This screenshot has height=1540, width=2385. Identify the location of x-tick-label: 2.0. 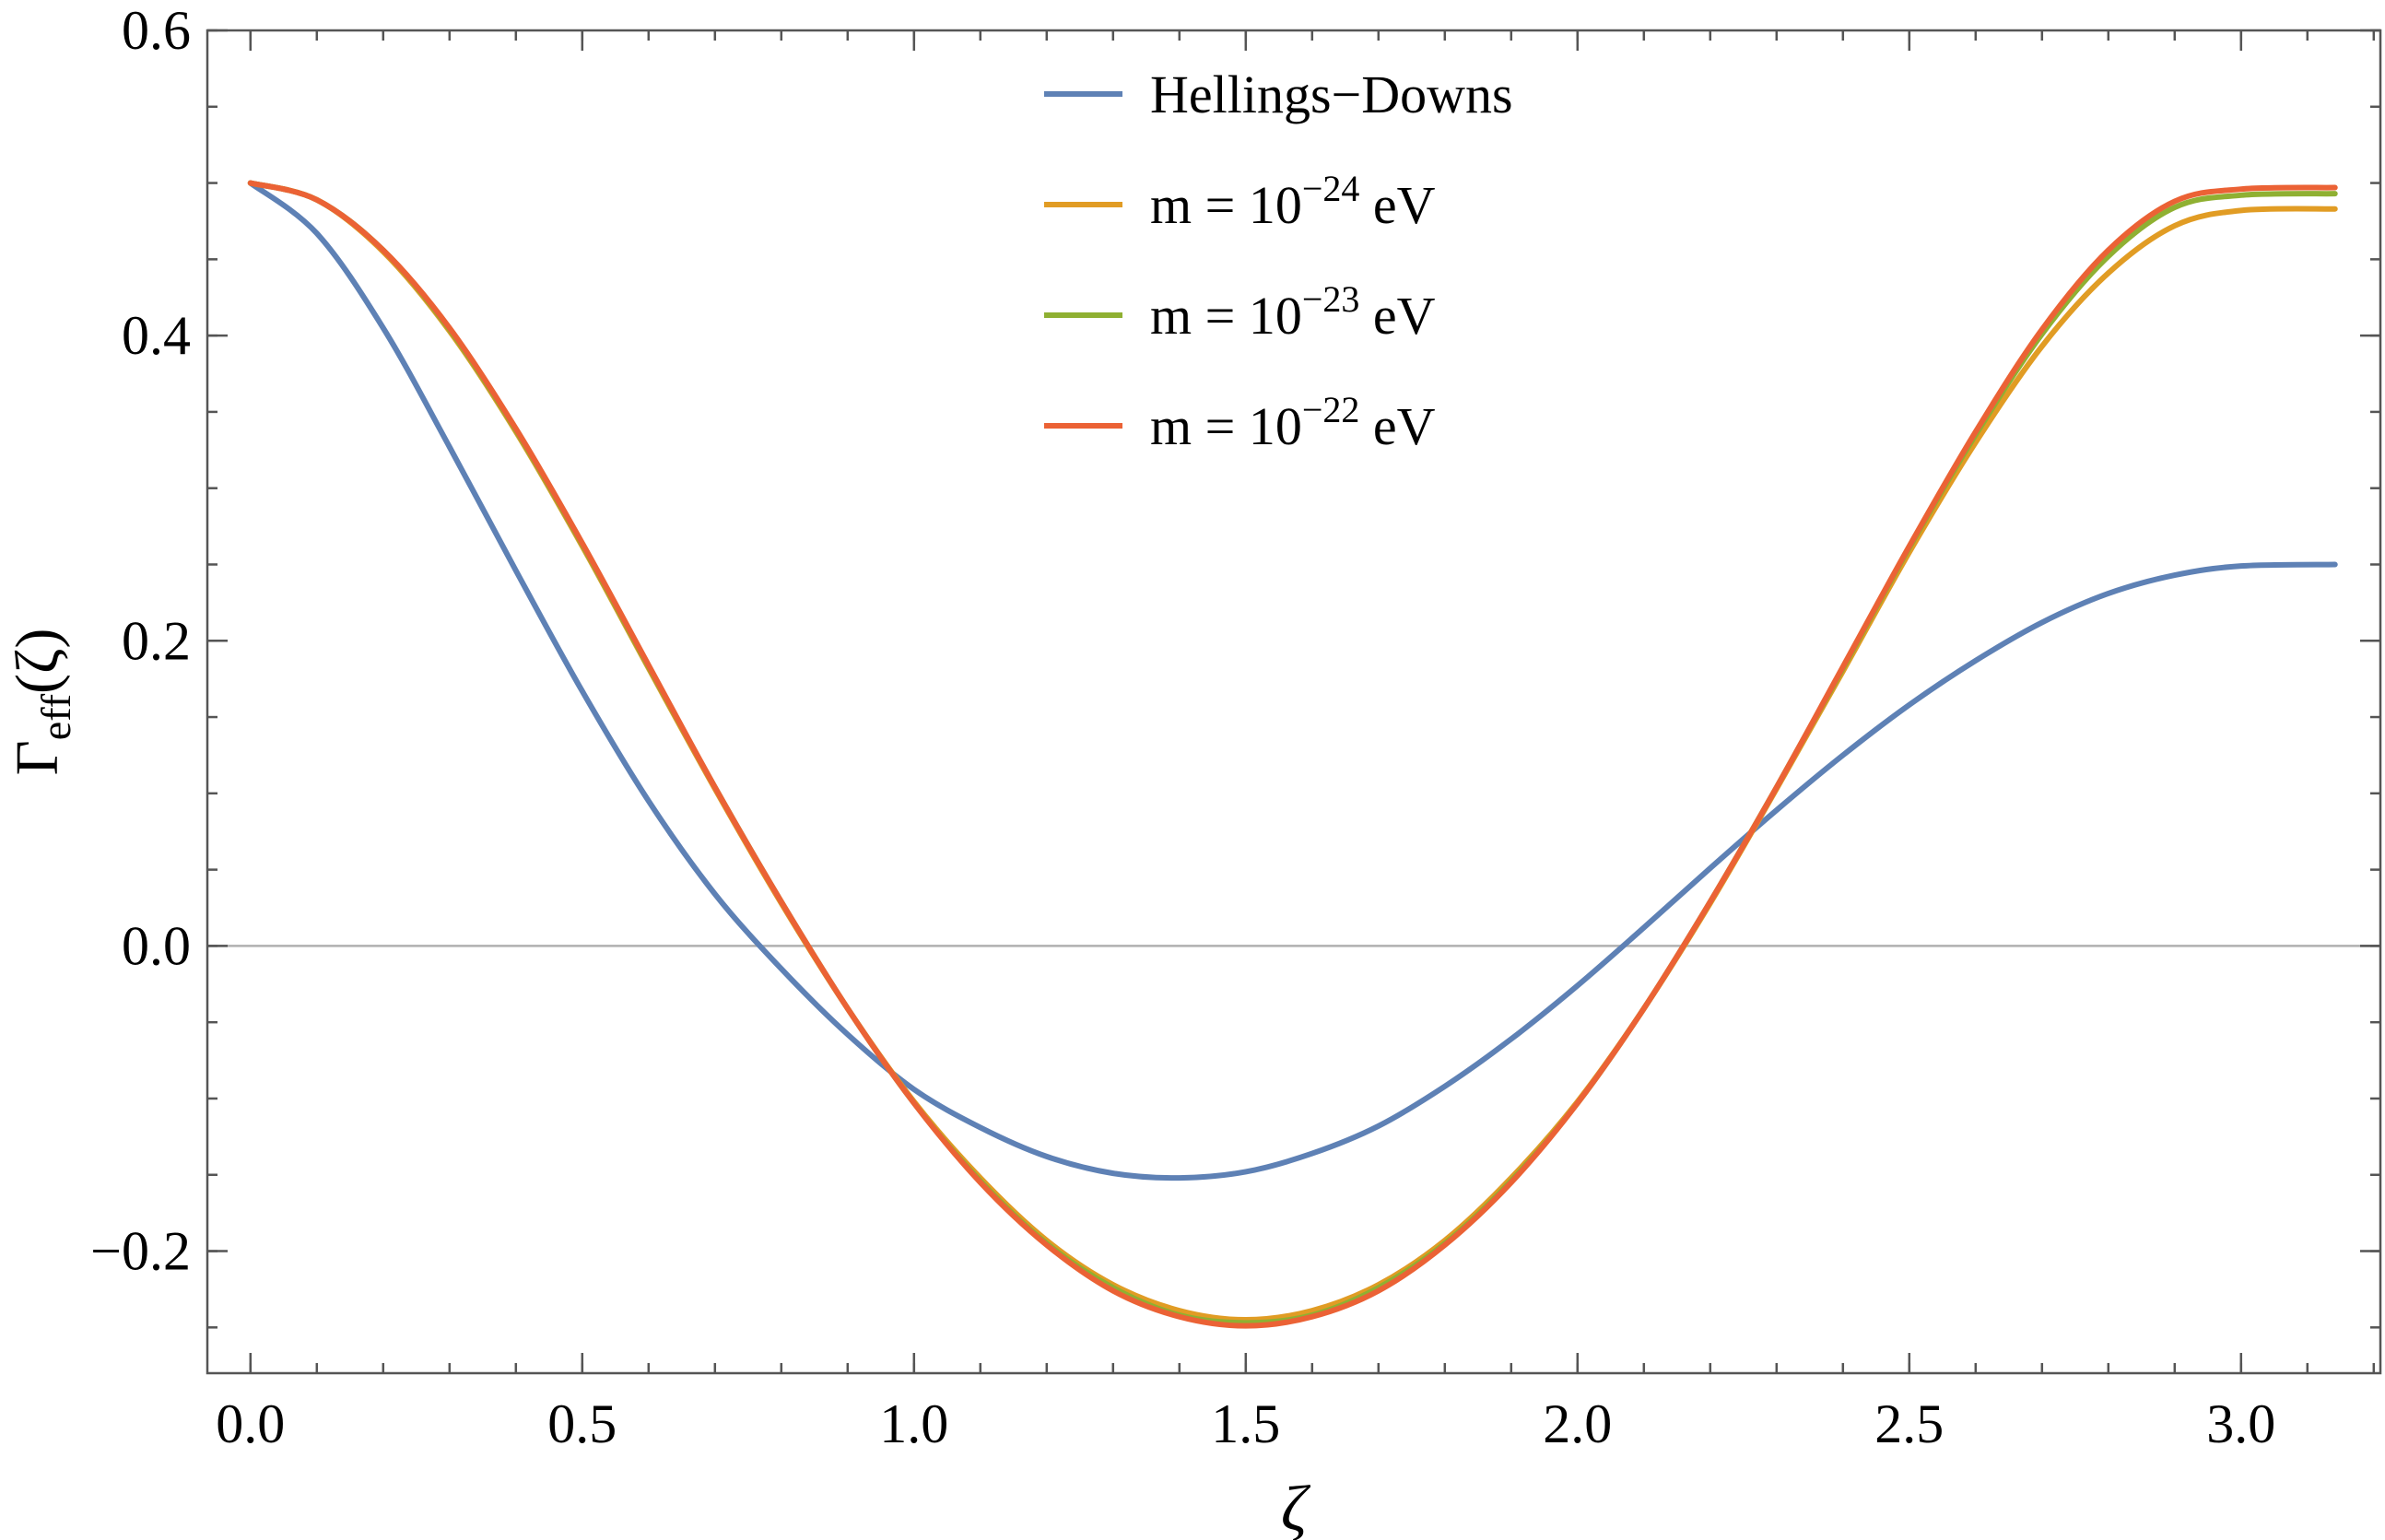
(1577, 1423).